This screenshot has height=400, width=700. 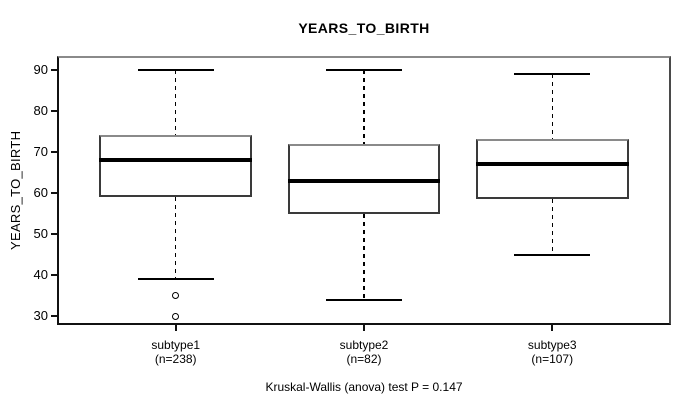 What do you see at coordinates (40, 69) in the screenshot?
I see `y-tick-label: 90` at bounding box center [40, 69].